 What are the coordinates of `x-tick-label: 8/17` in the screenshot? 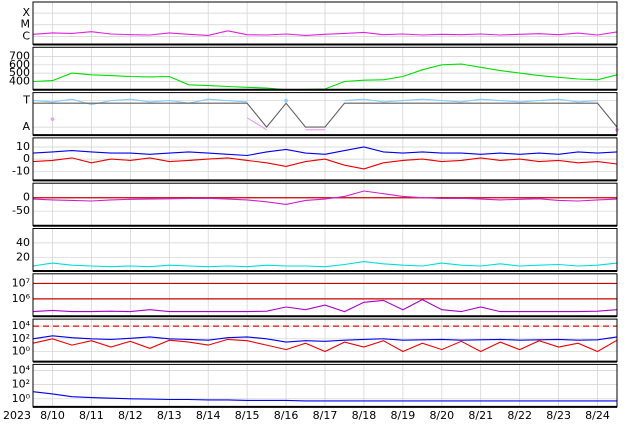 It's located at (325, 415).